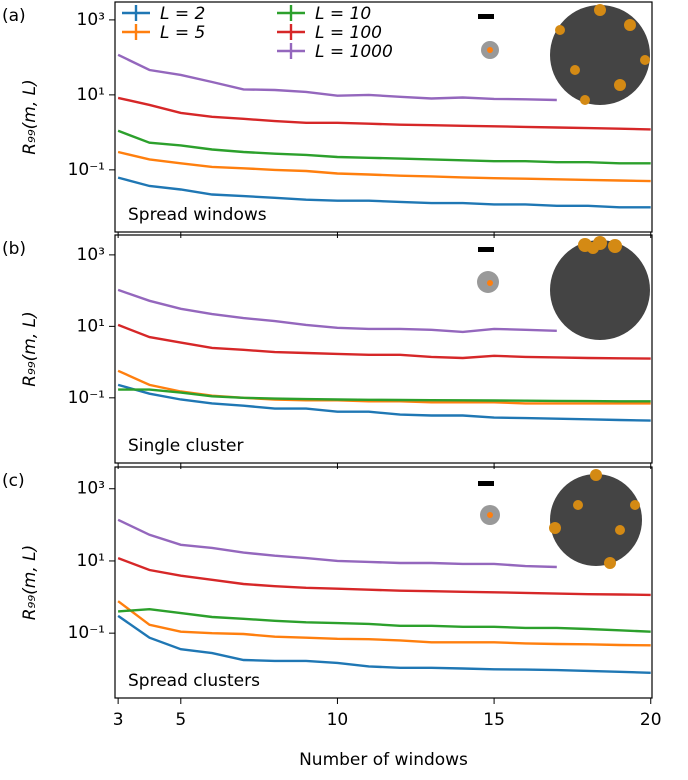 This screenshot has height=780, width=688. I want to click on x-axis-label: Number of windows, so click(383, 760).